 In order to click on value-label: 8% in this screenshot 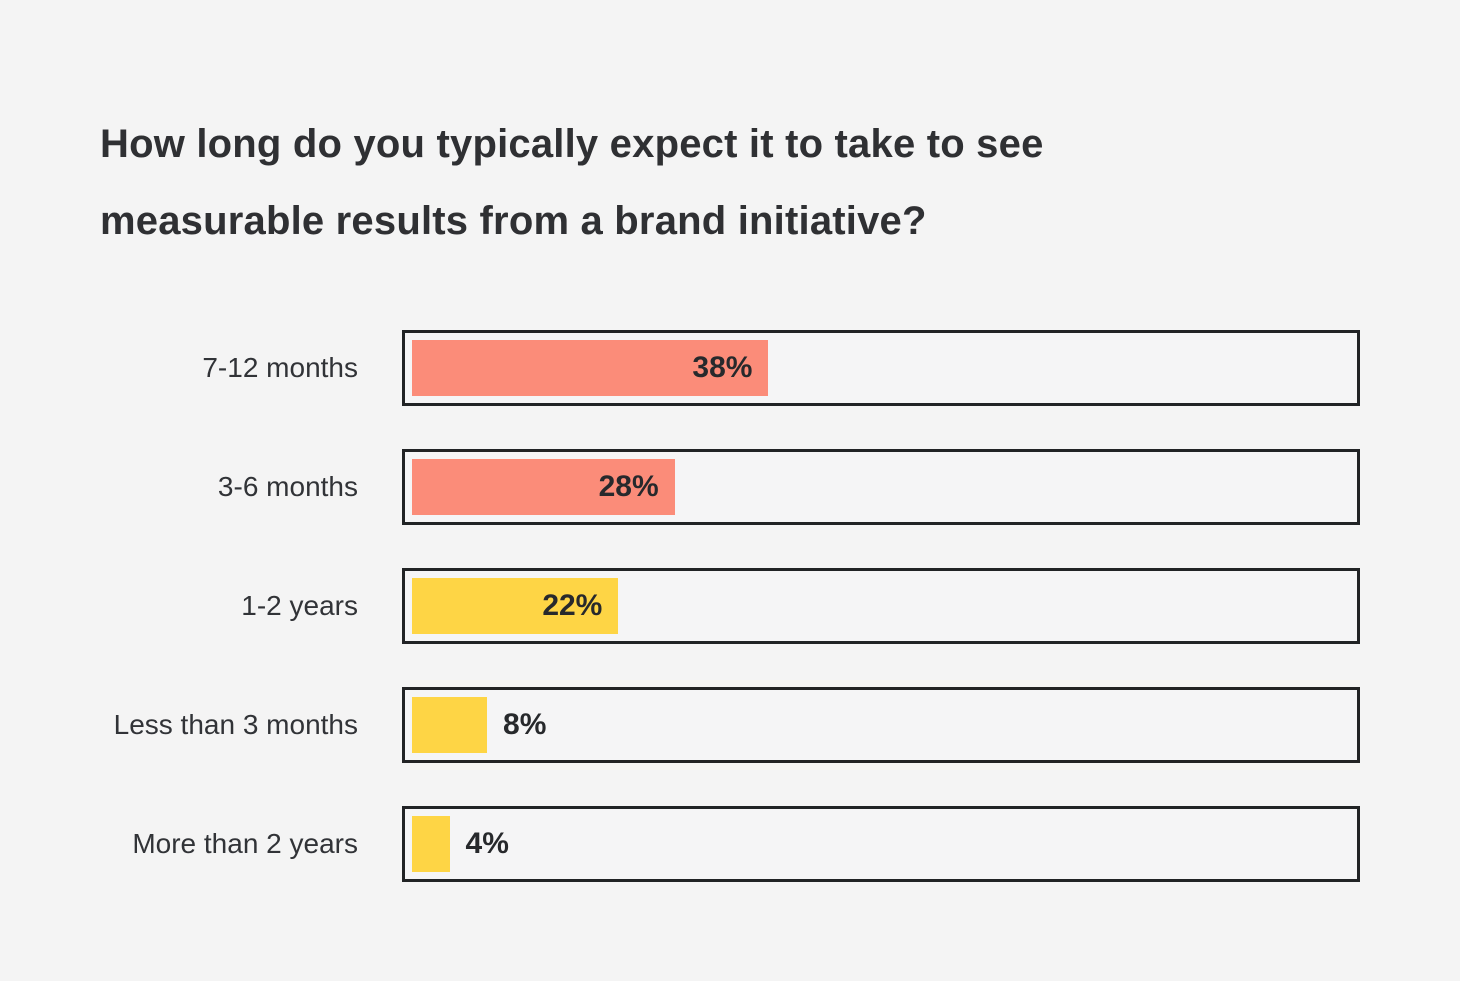, I will do `click(525, 724)`.